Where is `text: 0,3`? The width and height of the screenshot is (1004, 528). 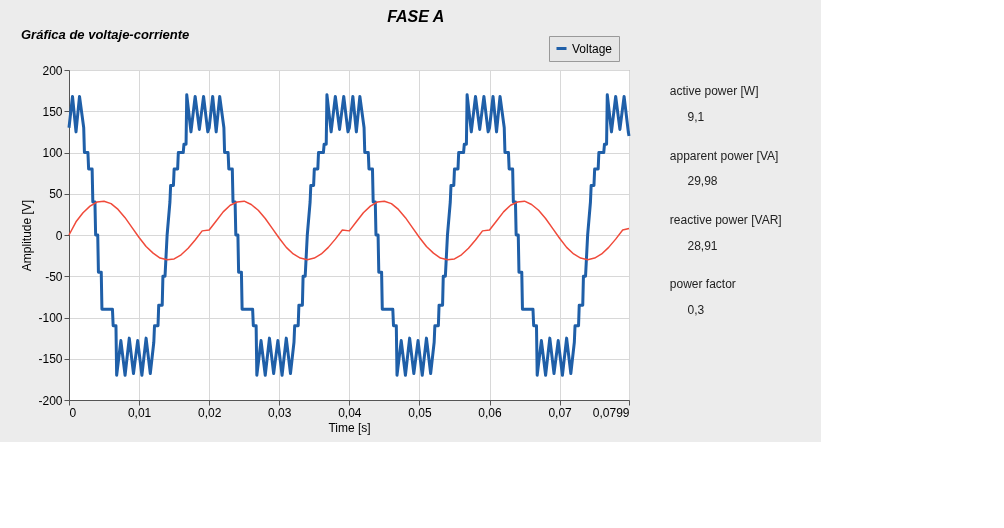 text: 0,3 is located at coordinates (696, 310).